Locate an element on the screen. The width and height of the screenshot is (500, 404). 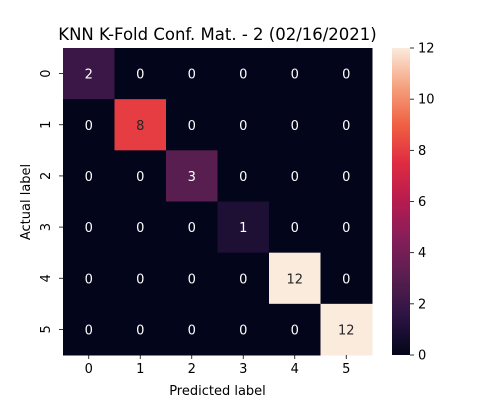
cell-annotation-5-4: 0 is located at coordinates (295, 330).